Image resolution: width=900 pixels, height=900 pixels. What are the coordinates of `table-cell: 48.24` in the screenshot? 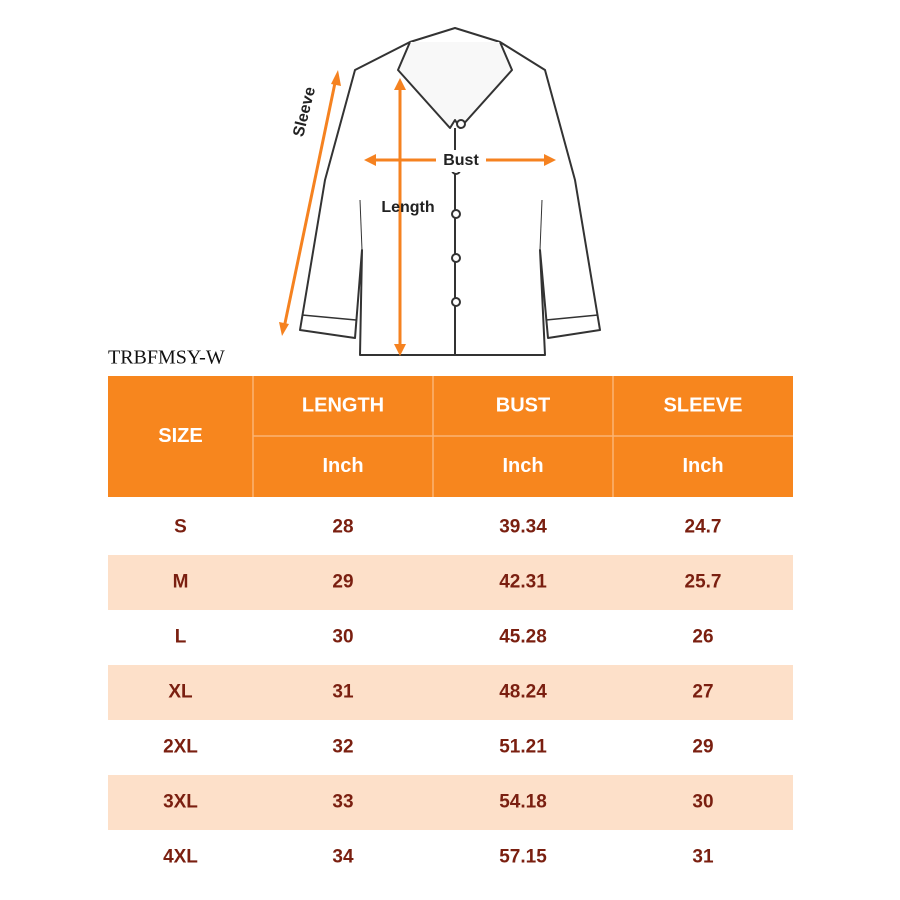 It's located at (523, 692).